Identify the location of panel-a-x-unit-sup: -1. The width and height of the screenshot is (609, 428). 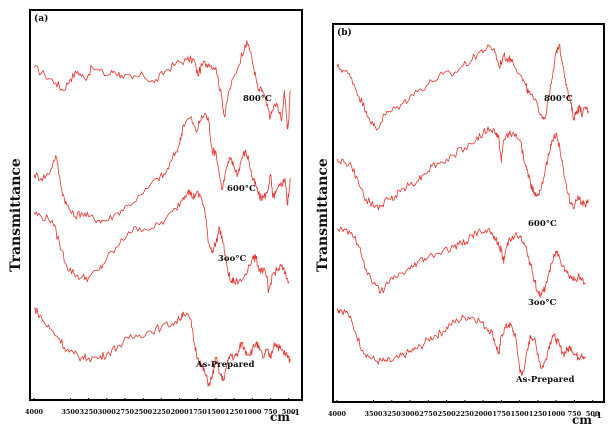
(295, 412).